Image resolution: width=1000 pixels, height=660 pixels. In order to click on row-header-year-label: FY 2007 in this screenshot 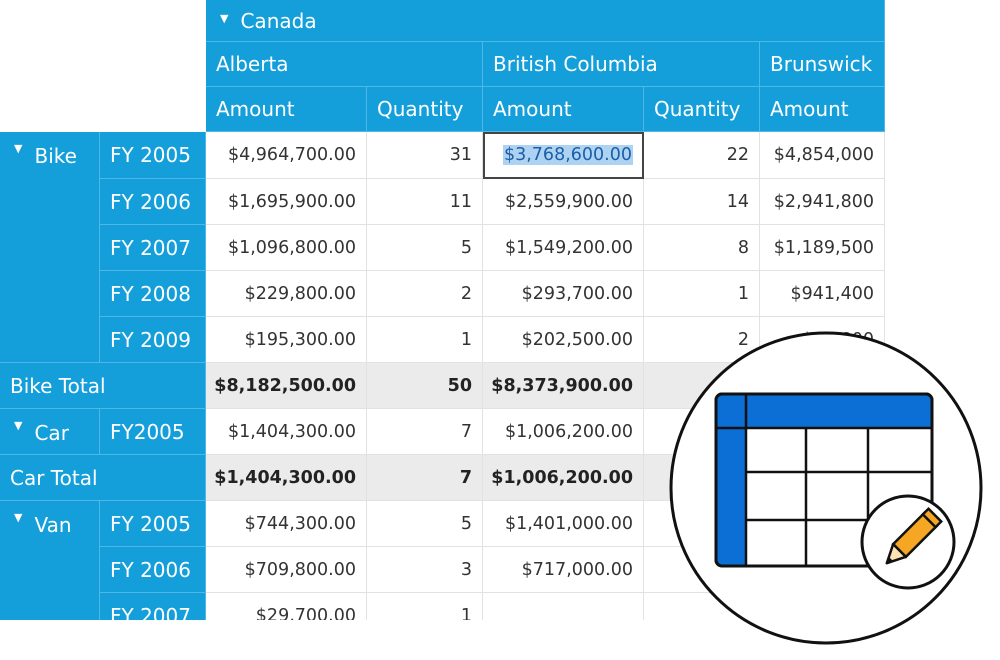, I will do `click(150, 612)`.